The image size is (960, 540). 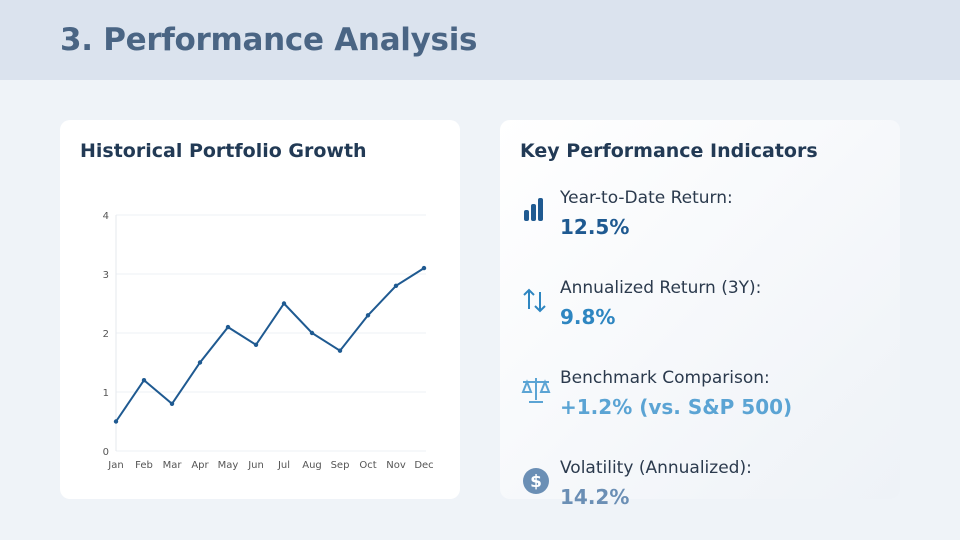 What do you see at coordinates (200, 465) in the screenshot?
I see `x-tick-label: Apr` at bounding box center [200, 465].